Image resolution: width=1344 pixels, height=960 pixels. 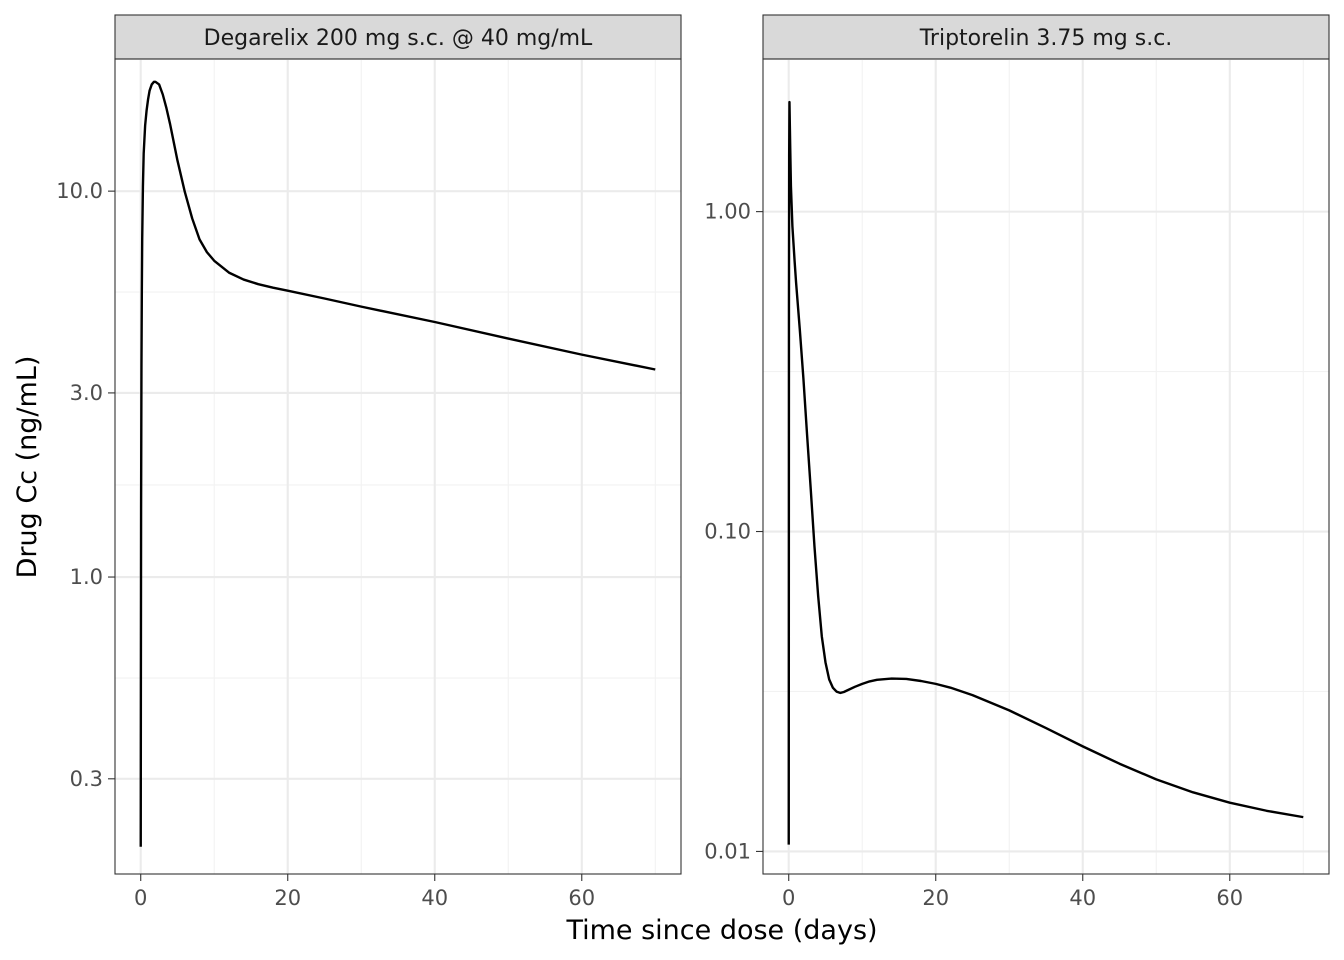 I want to click on panel-title: Degarelix 200 mg s.c. @ 40 mg/mL, so click(x=398, y=38).